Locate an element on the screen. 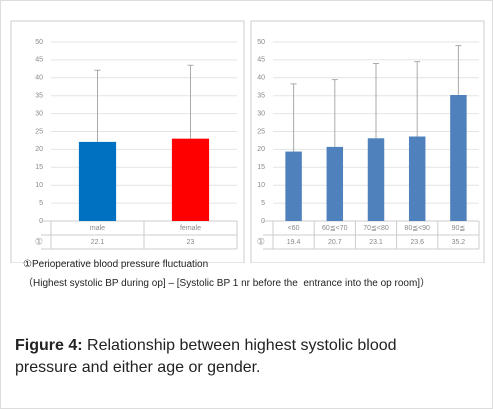  data-label: 23.6 is located at coordinates (417, 242).